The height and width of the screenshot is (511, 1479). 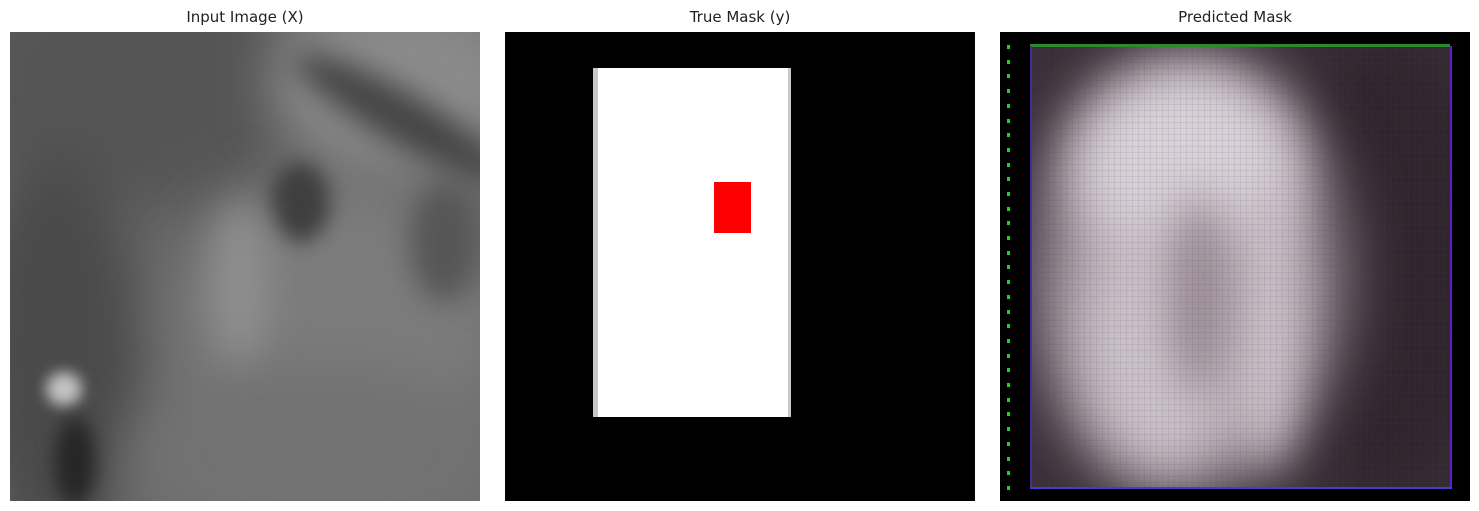 What do you see at coordinates (692, 242) in the screenshot?
I see `mask-region` at bounding box center [692, 242].